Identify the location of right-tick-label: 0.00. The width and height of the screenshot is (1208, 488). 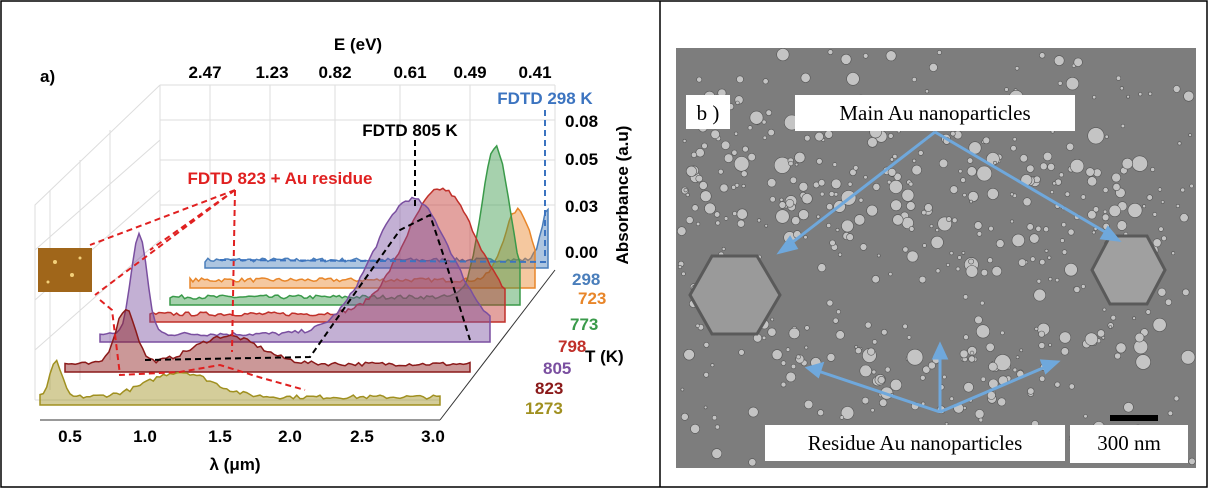
(581, 252).